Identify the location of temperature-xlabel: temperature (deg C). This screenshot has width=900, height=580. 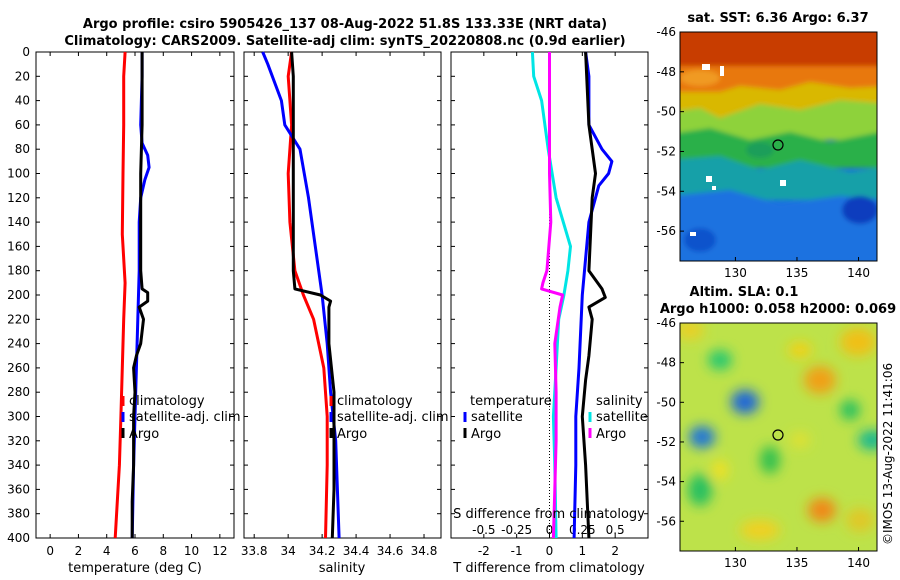
(135, 568).